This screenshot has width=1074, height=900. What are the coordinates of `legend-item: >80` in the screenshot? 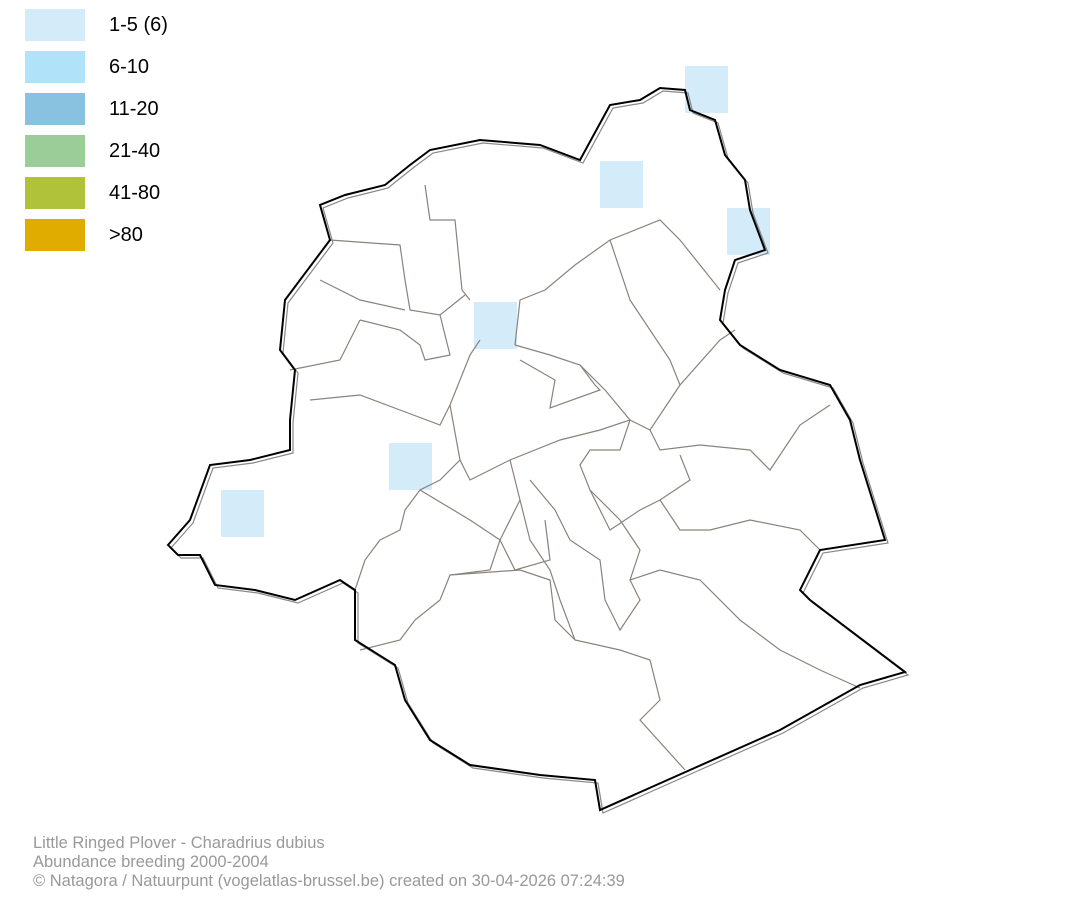 It's located at (96, 235).